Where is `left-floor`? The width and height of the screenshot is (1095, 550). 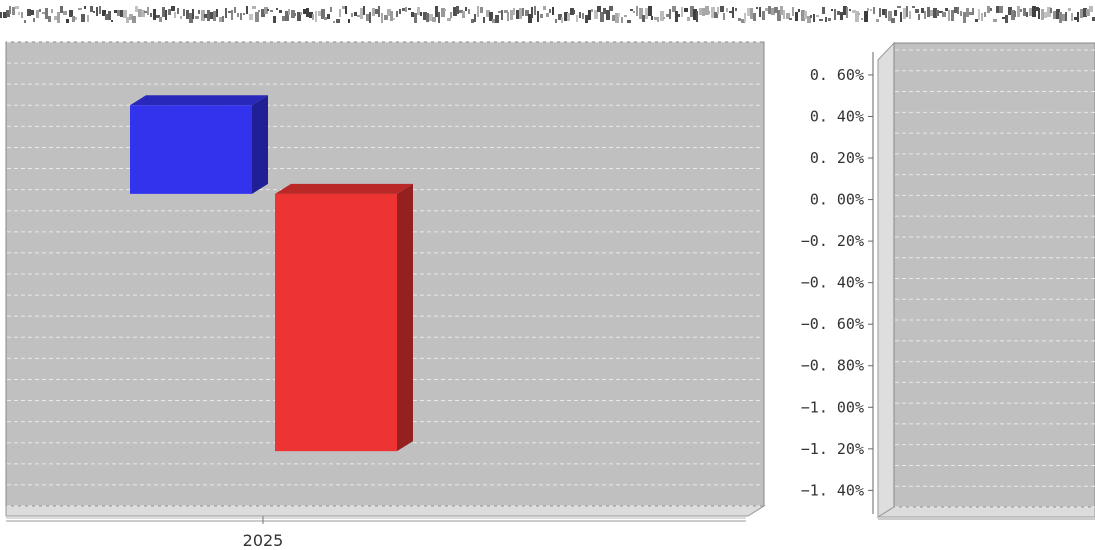
left-floor is located at coordinates (385, 511).